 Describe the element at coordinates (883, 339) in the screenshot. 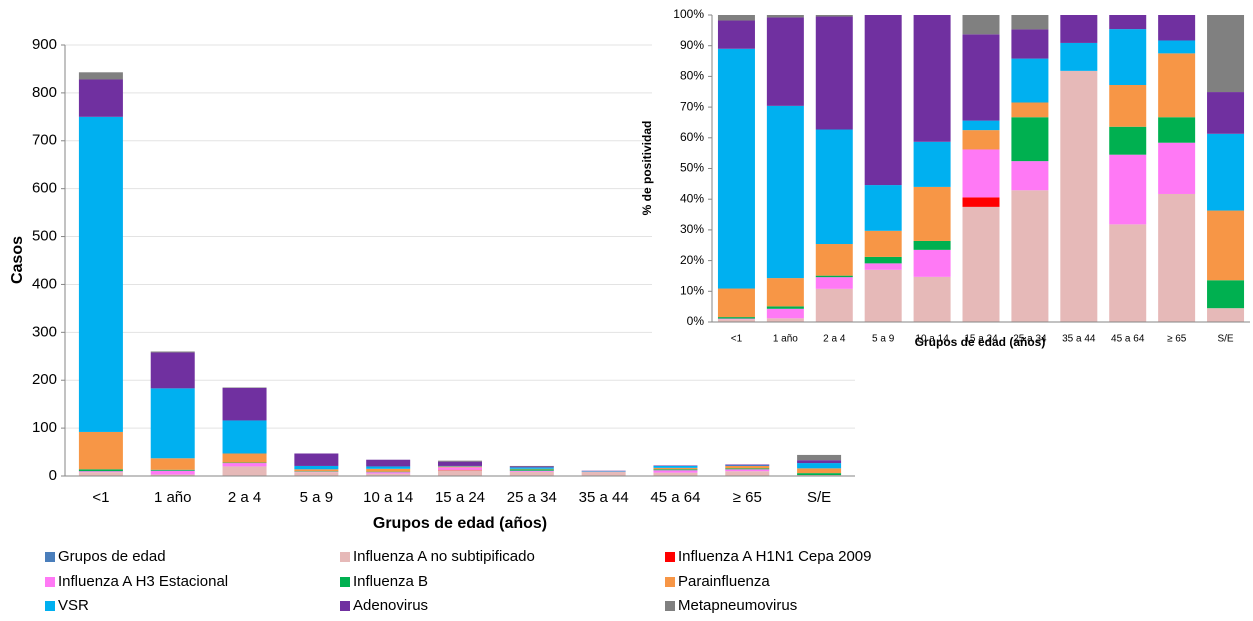

I see `x-tick-label: 5 a 9` at that location.